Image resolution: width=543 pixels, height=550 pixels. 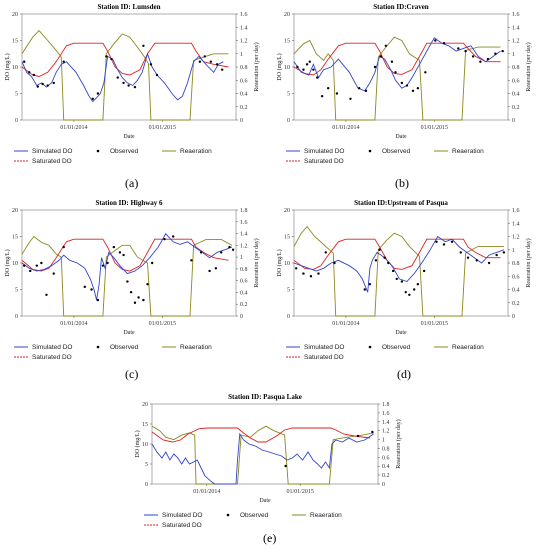 I want to click on x-tick-label: 01/01/2015, so click(x=434, y=128).